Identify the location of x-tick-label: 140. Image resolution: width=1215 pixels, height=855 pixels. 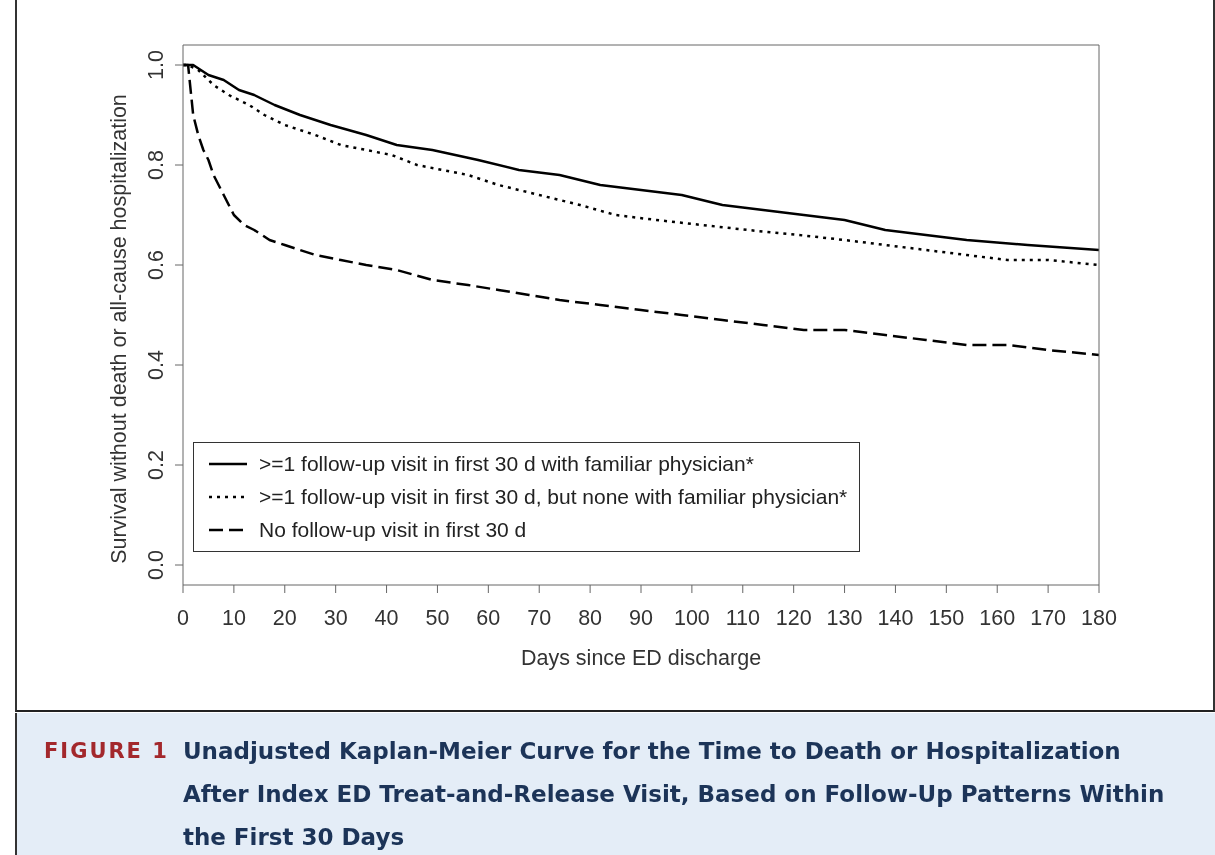
(895, 618).